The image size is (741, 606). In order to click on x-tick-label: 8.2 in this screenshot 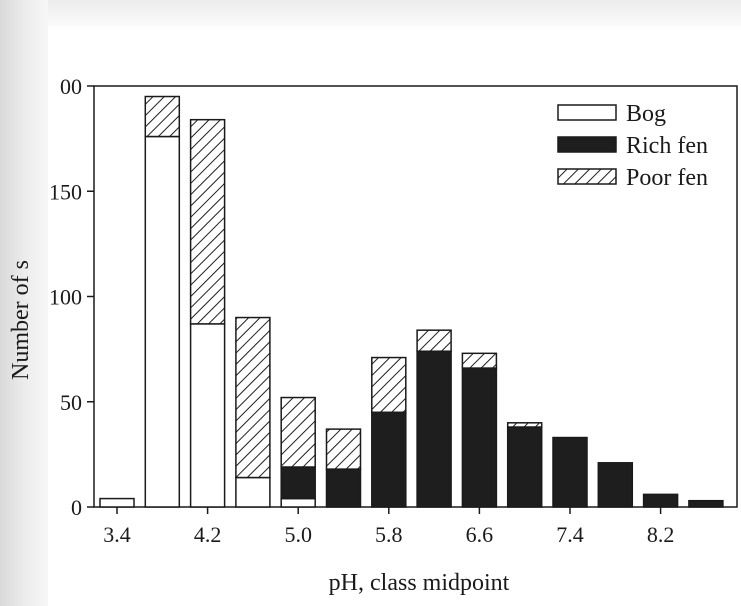, I will do `click(661, 534)`.